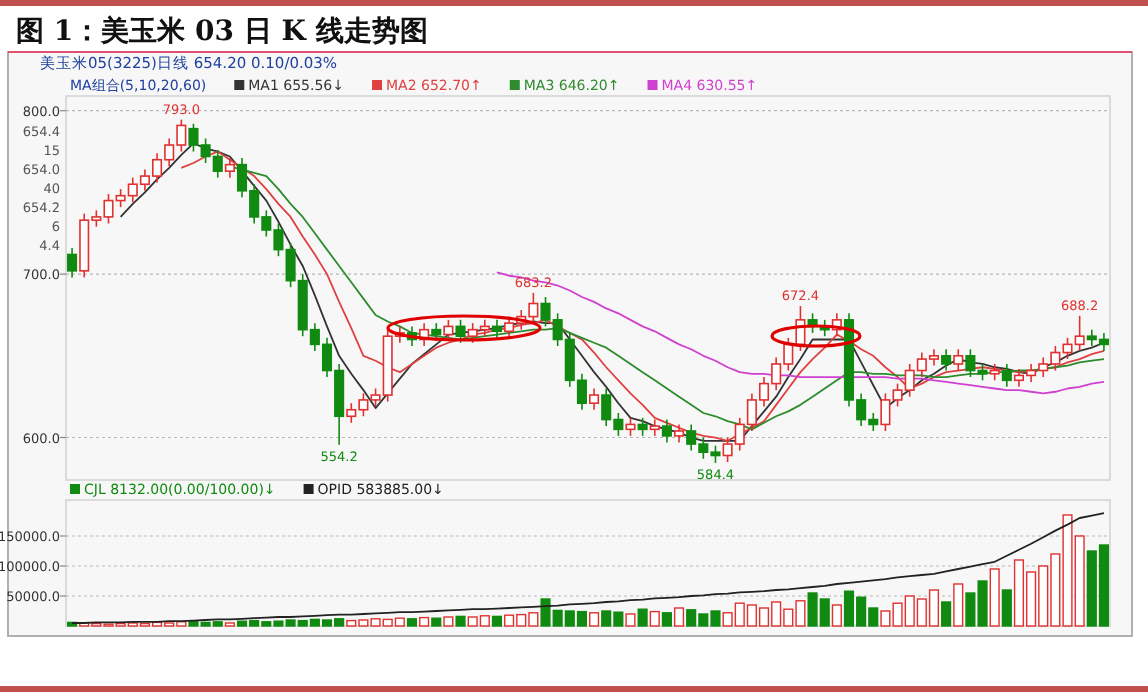 The width and height of the screenshot is (1148, 696). I want to click on chart-title: 图 1：美玉米 03 日 K 线走势图, so click(222, 31).